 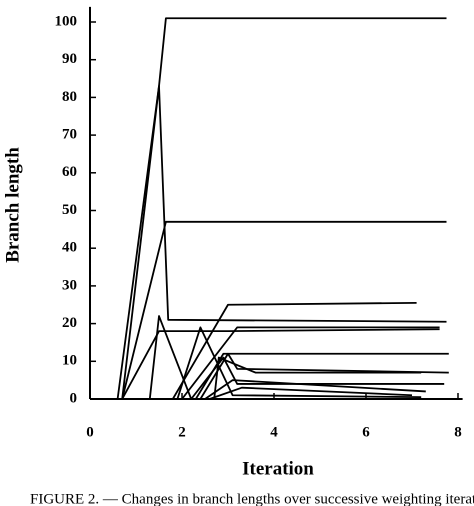 What do you see at coordinates (69, 210) in the screenshot?
I see `y-tick-label: 50` at bounding box center [69, 210].